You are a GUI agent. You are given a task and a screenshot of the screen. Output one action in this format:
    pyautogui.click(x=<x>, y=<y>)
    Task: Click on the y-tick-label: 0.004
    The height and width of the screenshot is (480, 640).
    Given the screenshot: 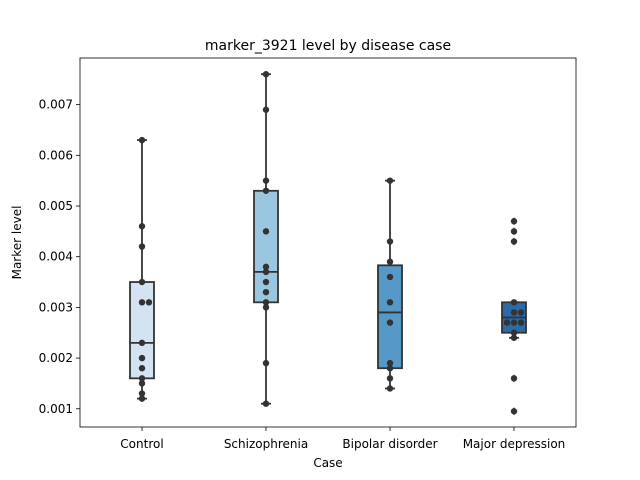 What is the action you would take?
    pyautogui.click(x=56, y=257)
    